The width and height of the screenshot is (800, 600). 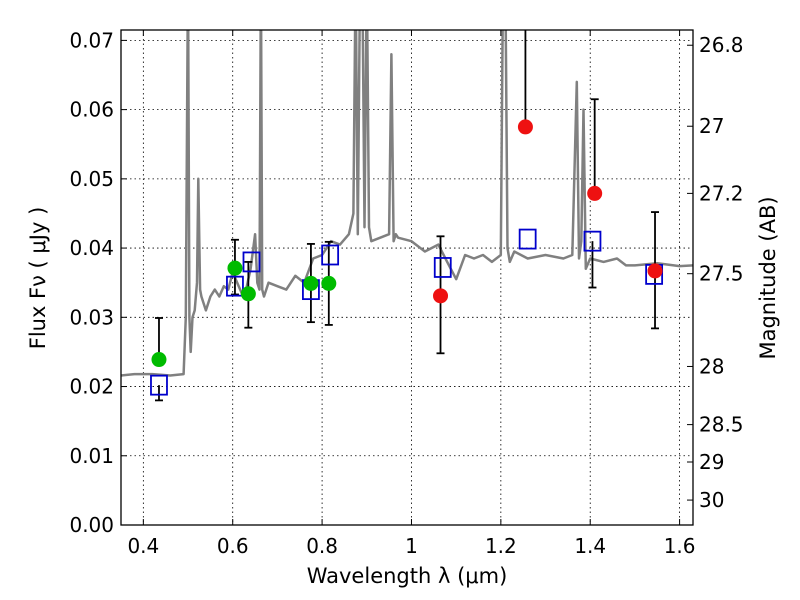 I want to click on x-tick-label: 1.4, so click(x=590, y=546).